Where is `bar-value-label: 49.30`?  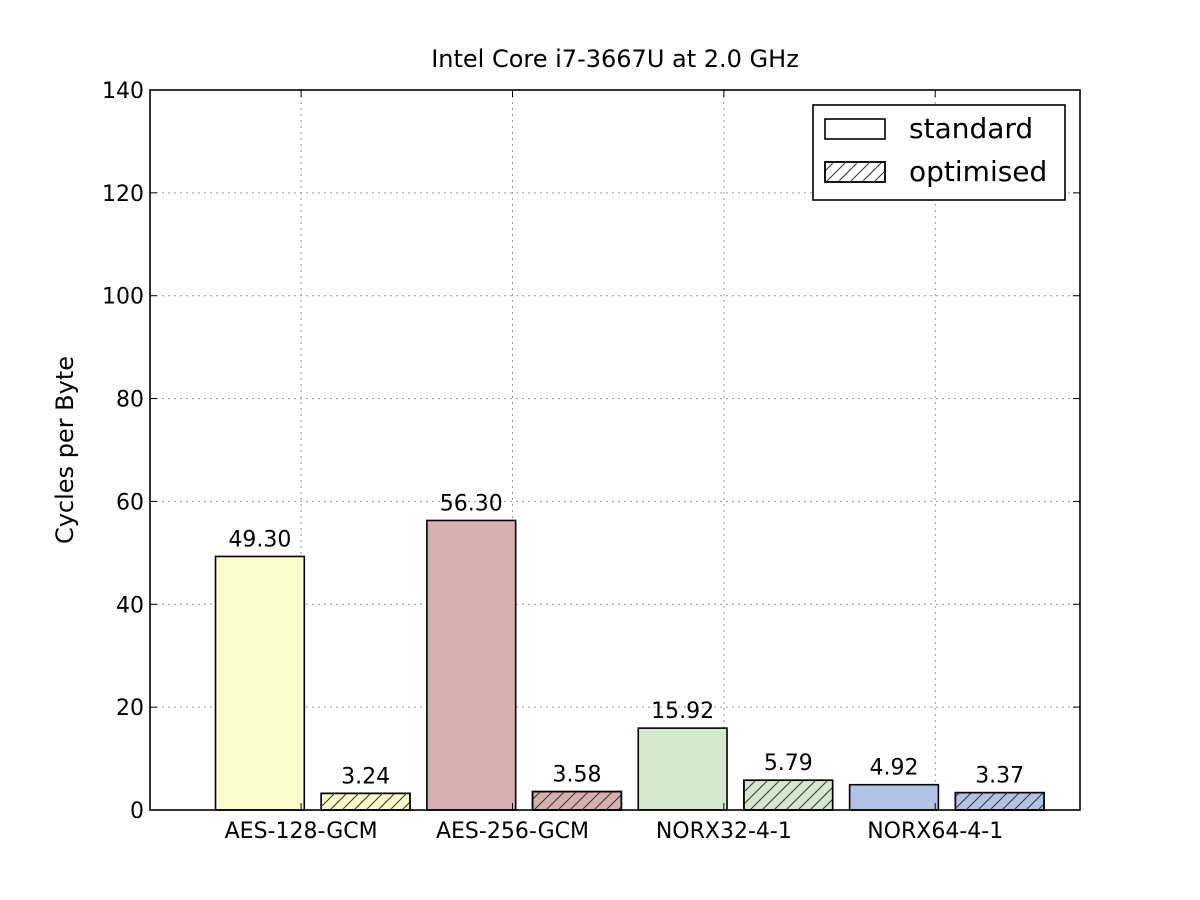
bar-value-label: 49.30 is located at coordinates (259, 539).